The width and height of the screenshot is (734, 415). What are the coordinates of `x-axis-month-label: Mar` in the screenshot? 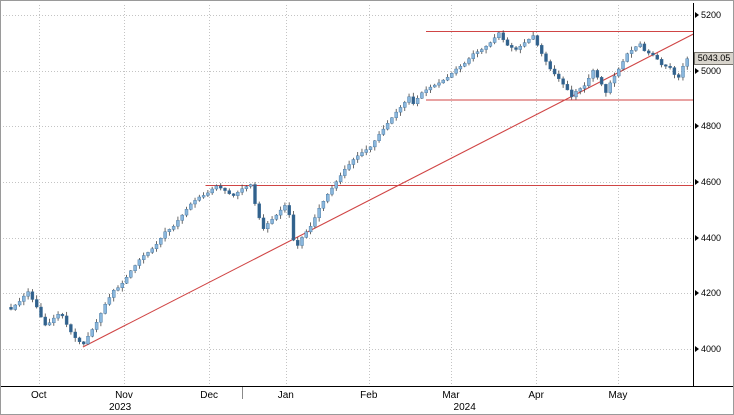 It's located at (451, 395).